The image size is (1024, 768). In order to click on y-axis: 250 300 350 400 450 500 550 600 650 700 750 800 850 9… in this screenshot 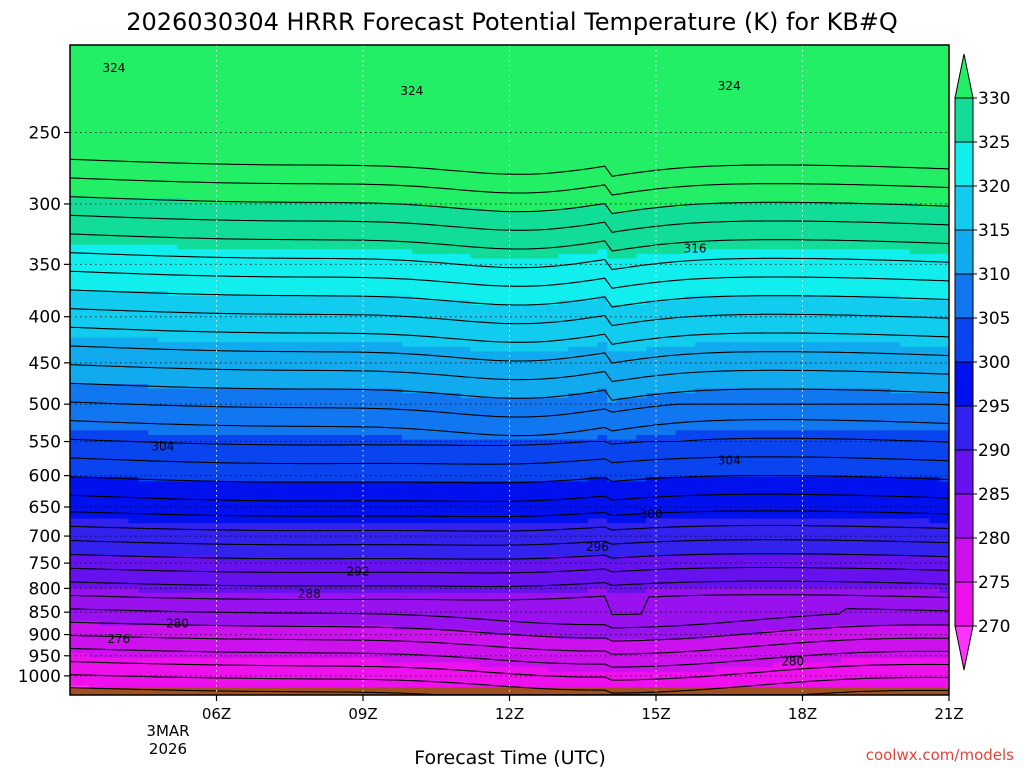, I will do `click(44, 405)`.